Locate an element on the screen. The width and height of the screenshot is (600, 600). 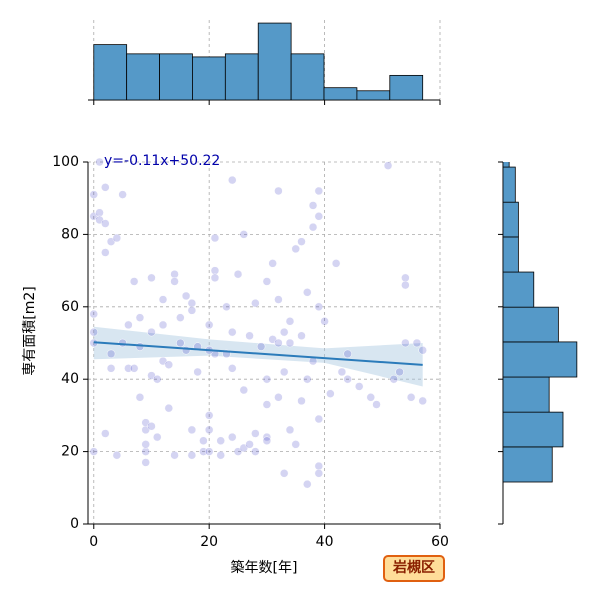
badge: 岩槻区 is located at coordinates (413, 567).